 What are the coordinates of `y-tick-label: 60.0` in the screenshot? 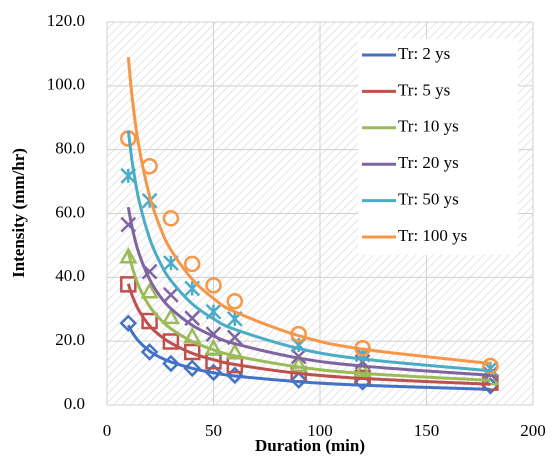 It's located at (70, 211).